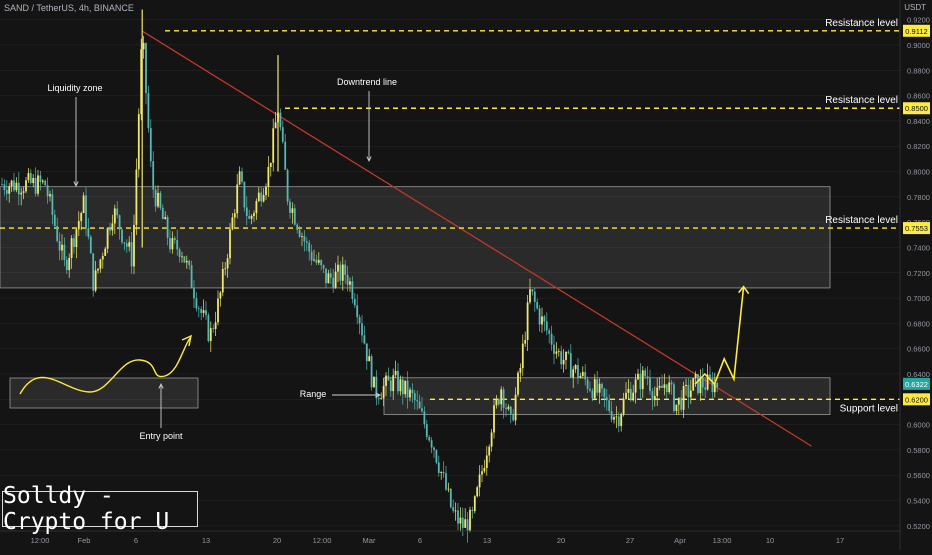 This screenshot has height=555, width=932. Describe the element at coordinates (722, 540) in the screenshot. I see `x-tick-label: 13:00` at that location.